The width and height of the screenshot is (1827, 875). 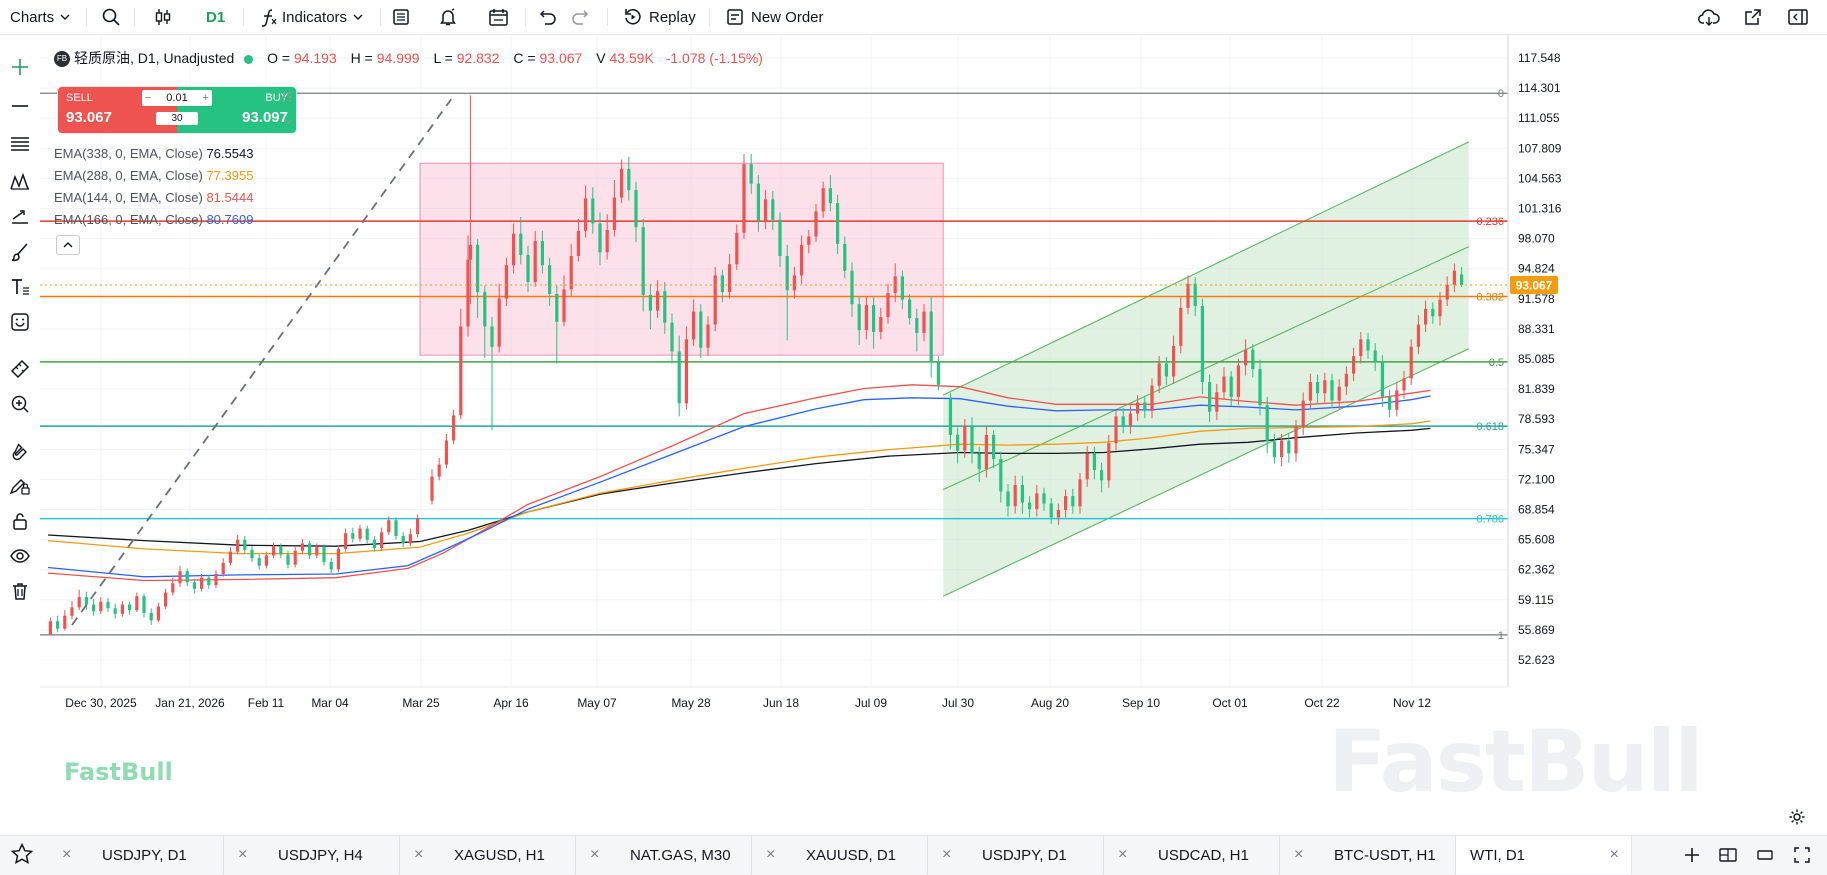 I want to click on chart-tab: × BTC-USDT, H1, so click(x=1368, y=855).